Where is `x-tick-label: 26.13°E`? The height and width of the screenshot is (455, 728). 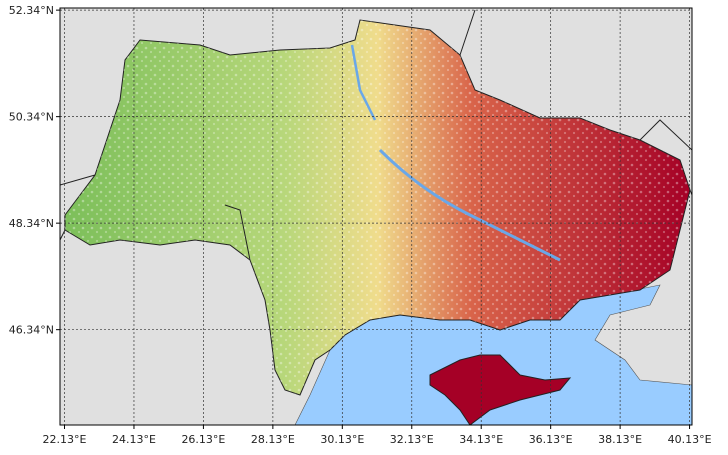 x-tick-label: 26.13°E is located at coordinates (203, 439).